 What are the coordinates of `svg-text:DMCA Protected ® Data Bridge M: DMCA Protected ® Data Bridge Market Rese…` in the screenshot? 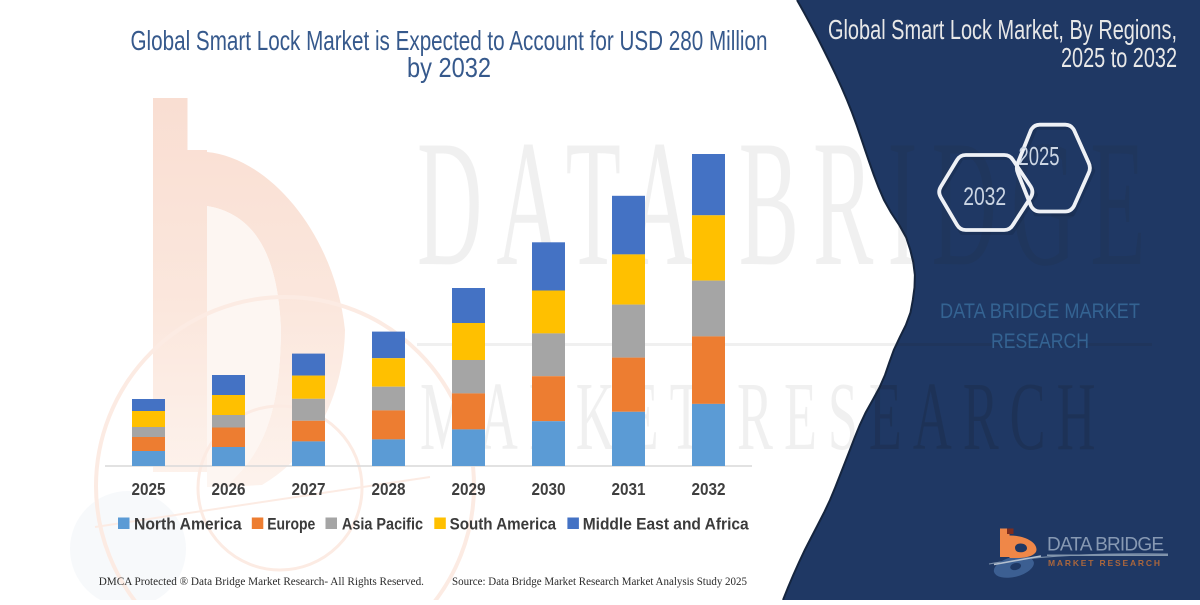 It's located at (261, 581).